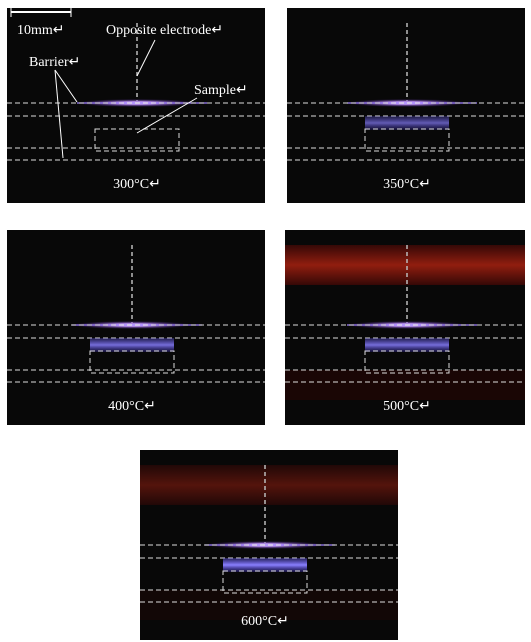  Describe the element at coordinates (405, 327) in the screenshot. I see `panel: 500°C↵` at that location.